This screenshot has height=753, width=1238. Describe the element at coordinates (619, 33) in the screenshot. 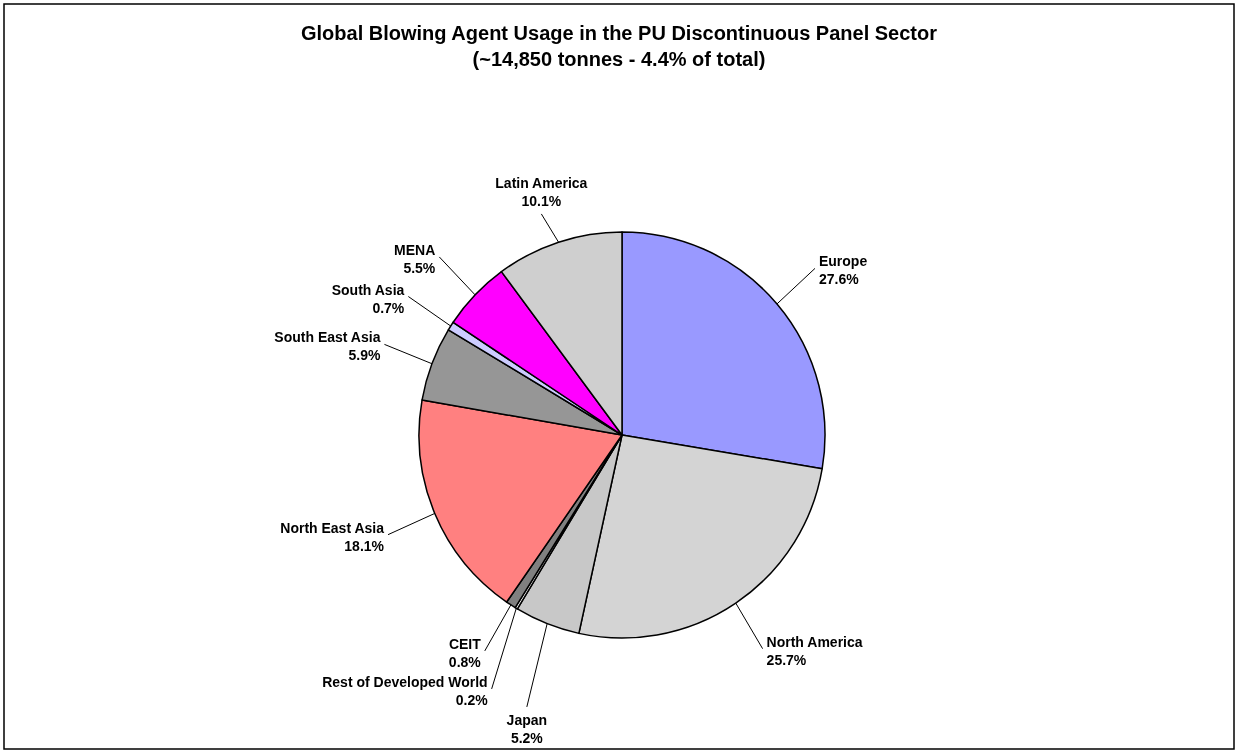

I see `chart-title: Global Blowing Agent Usage in the PU Discontinuous Panel Sector` at that location.